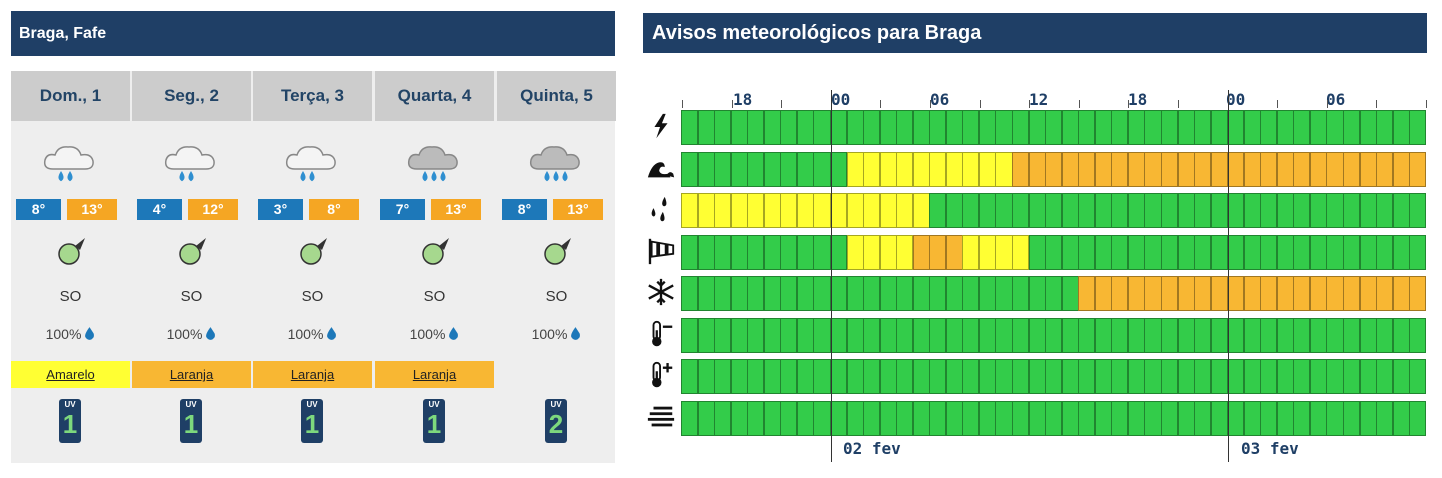 The image size is (1442, 478). I want to click on day-header: Quarta, 4, so click(434, 96).